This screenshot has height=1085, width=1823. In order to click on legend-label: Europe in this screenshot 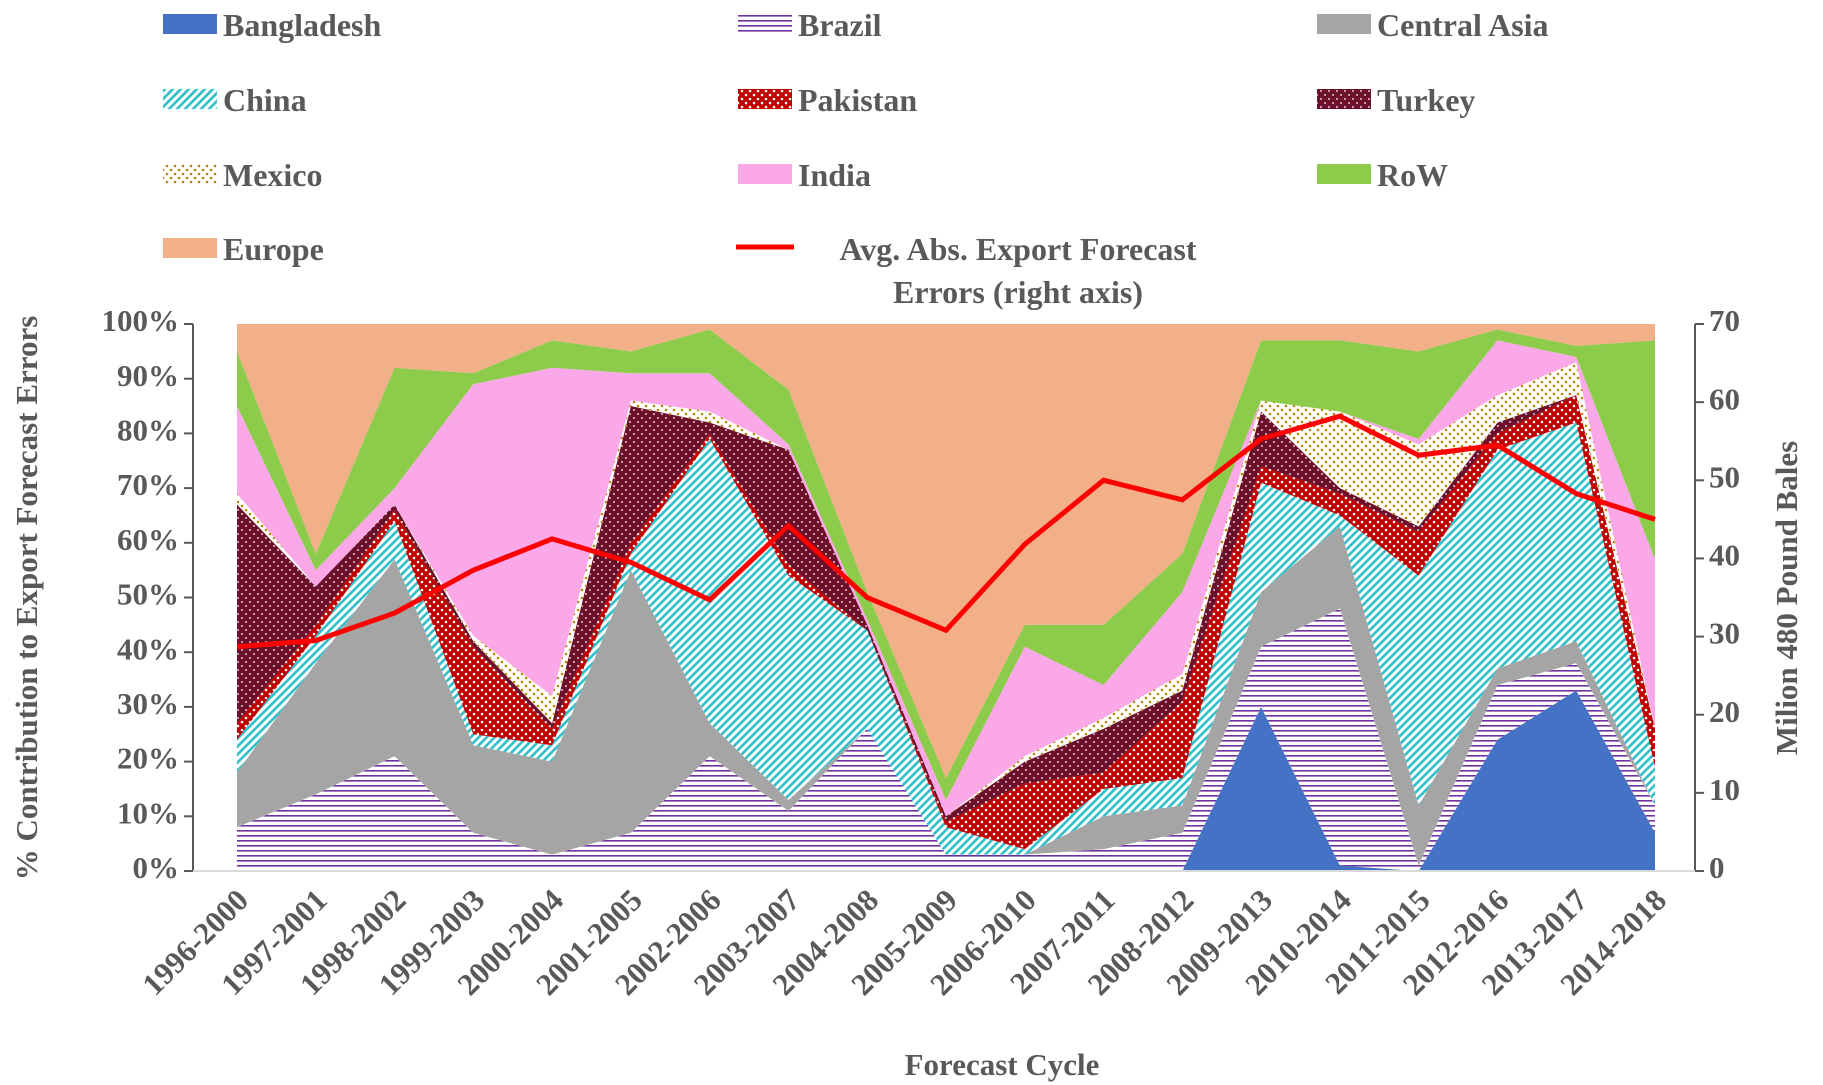, I will do `click(273, 249)`.